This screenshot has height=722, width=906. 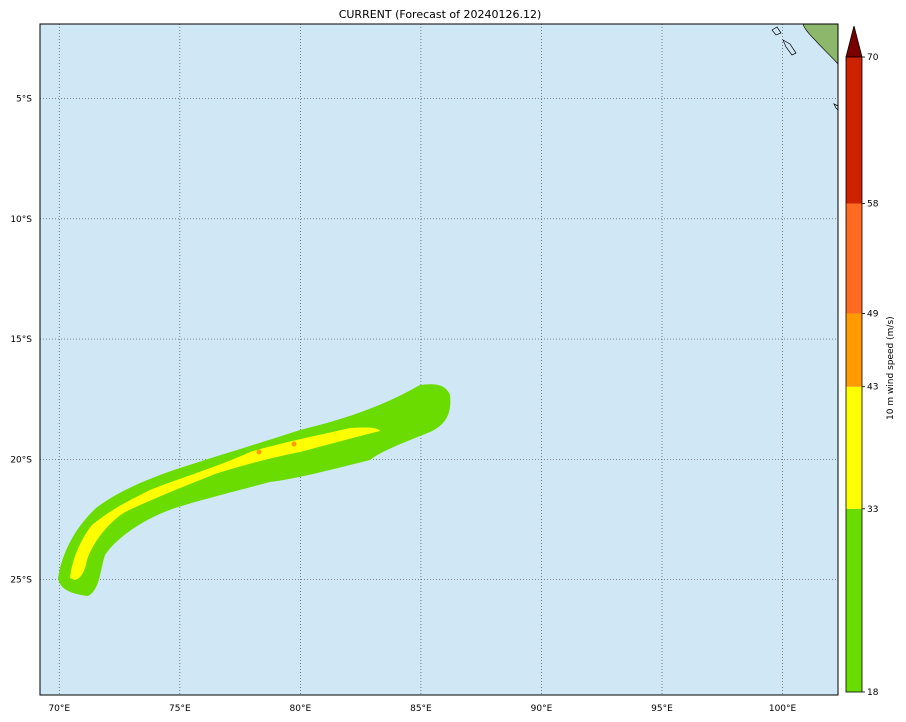 What do you see at coordinates (301, 709) in the screenshot?
I see `lon-tick-label: 80°E` at bounding box center [301, 709].